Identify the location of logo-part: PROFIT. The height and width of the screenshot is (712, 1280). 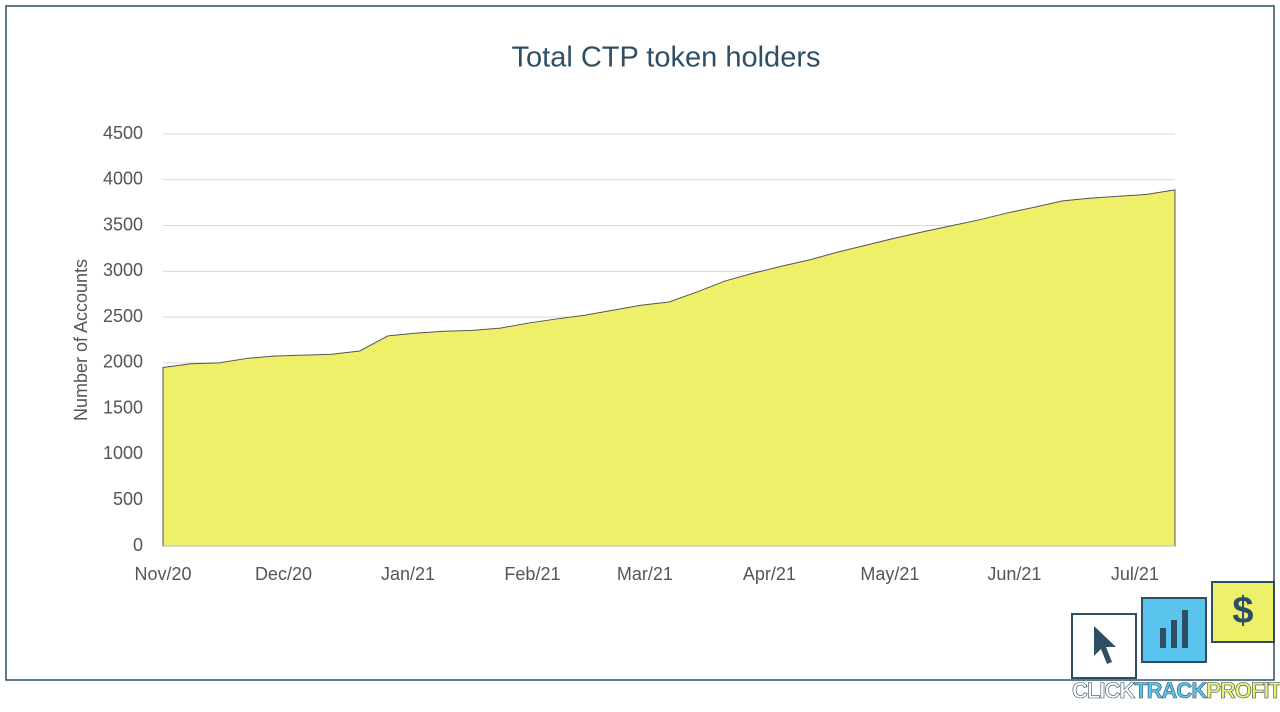
(1243, 690).